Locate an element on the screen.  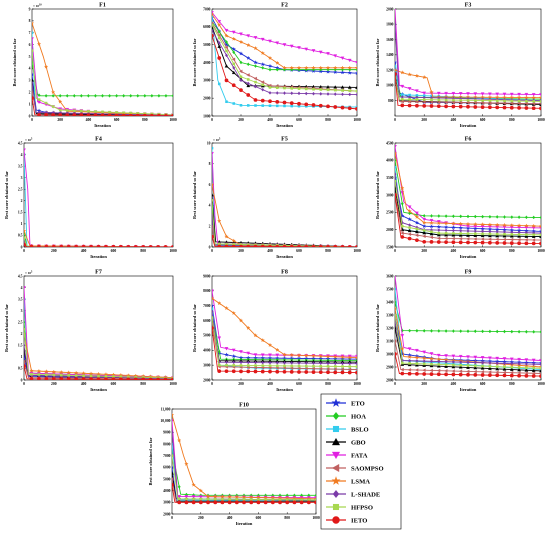
y-tick-label: 4 is located at coordinates (210, 206).